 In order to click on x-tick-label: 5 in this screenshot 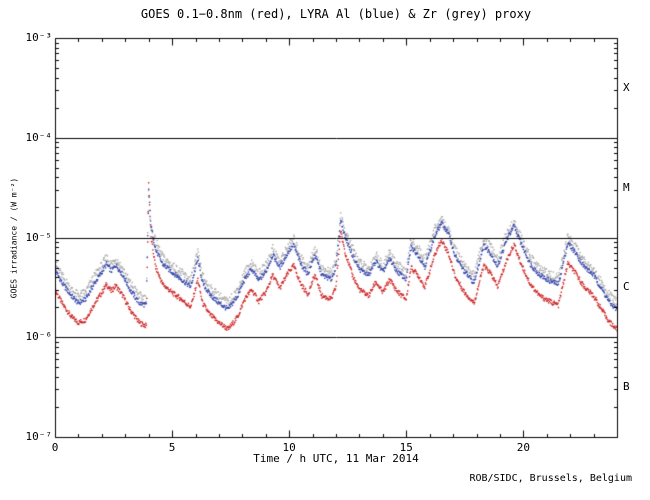, I will do `click(172, 447)`.